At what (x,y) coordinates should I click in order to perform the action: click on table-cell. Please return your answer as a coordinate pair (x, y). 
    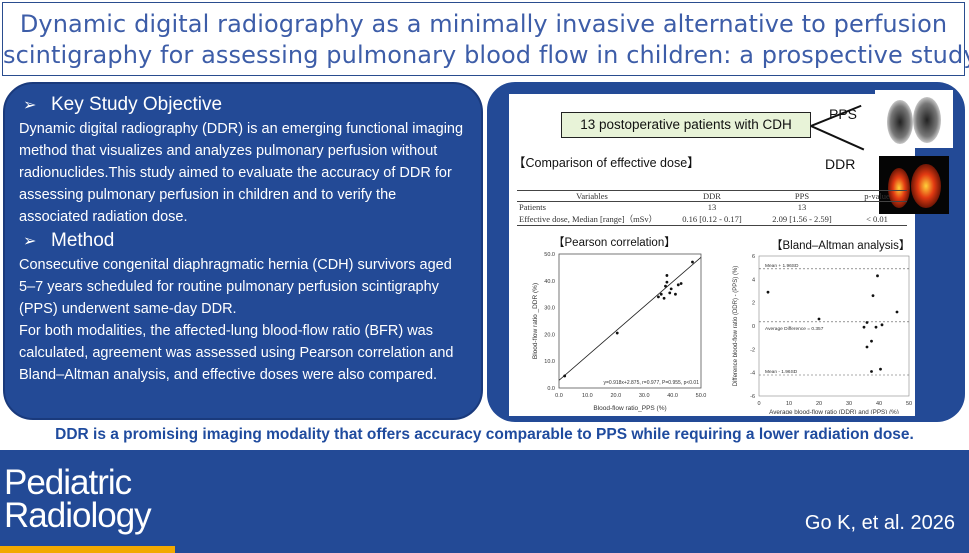
    Looking at the image, I should click on (877, 207).